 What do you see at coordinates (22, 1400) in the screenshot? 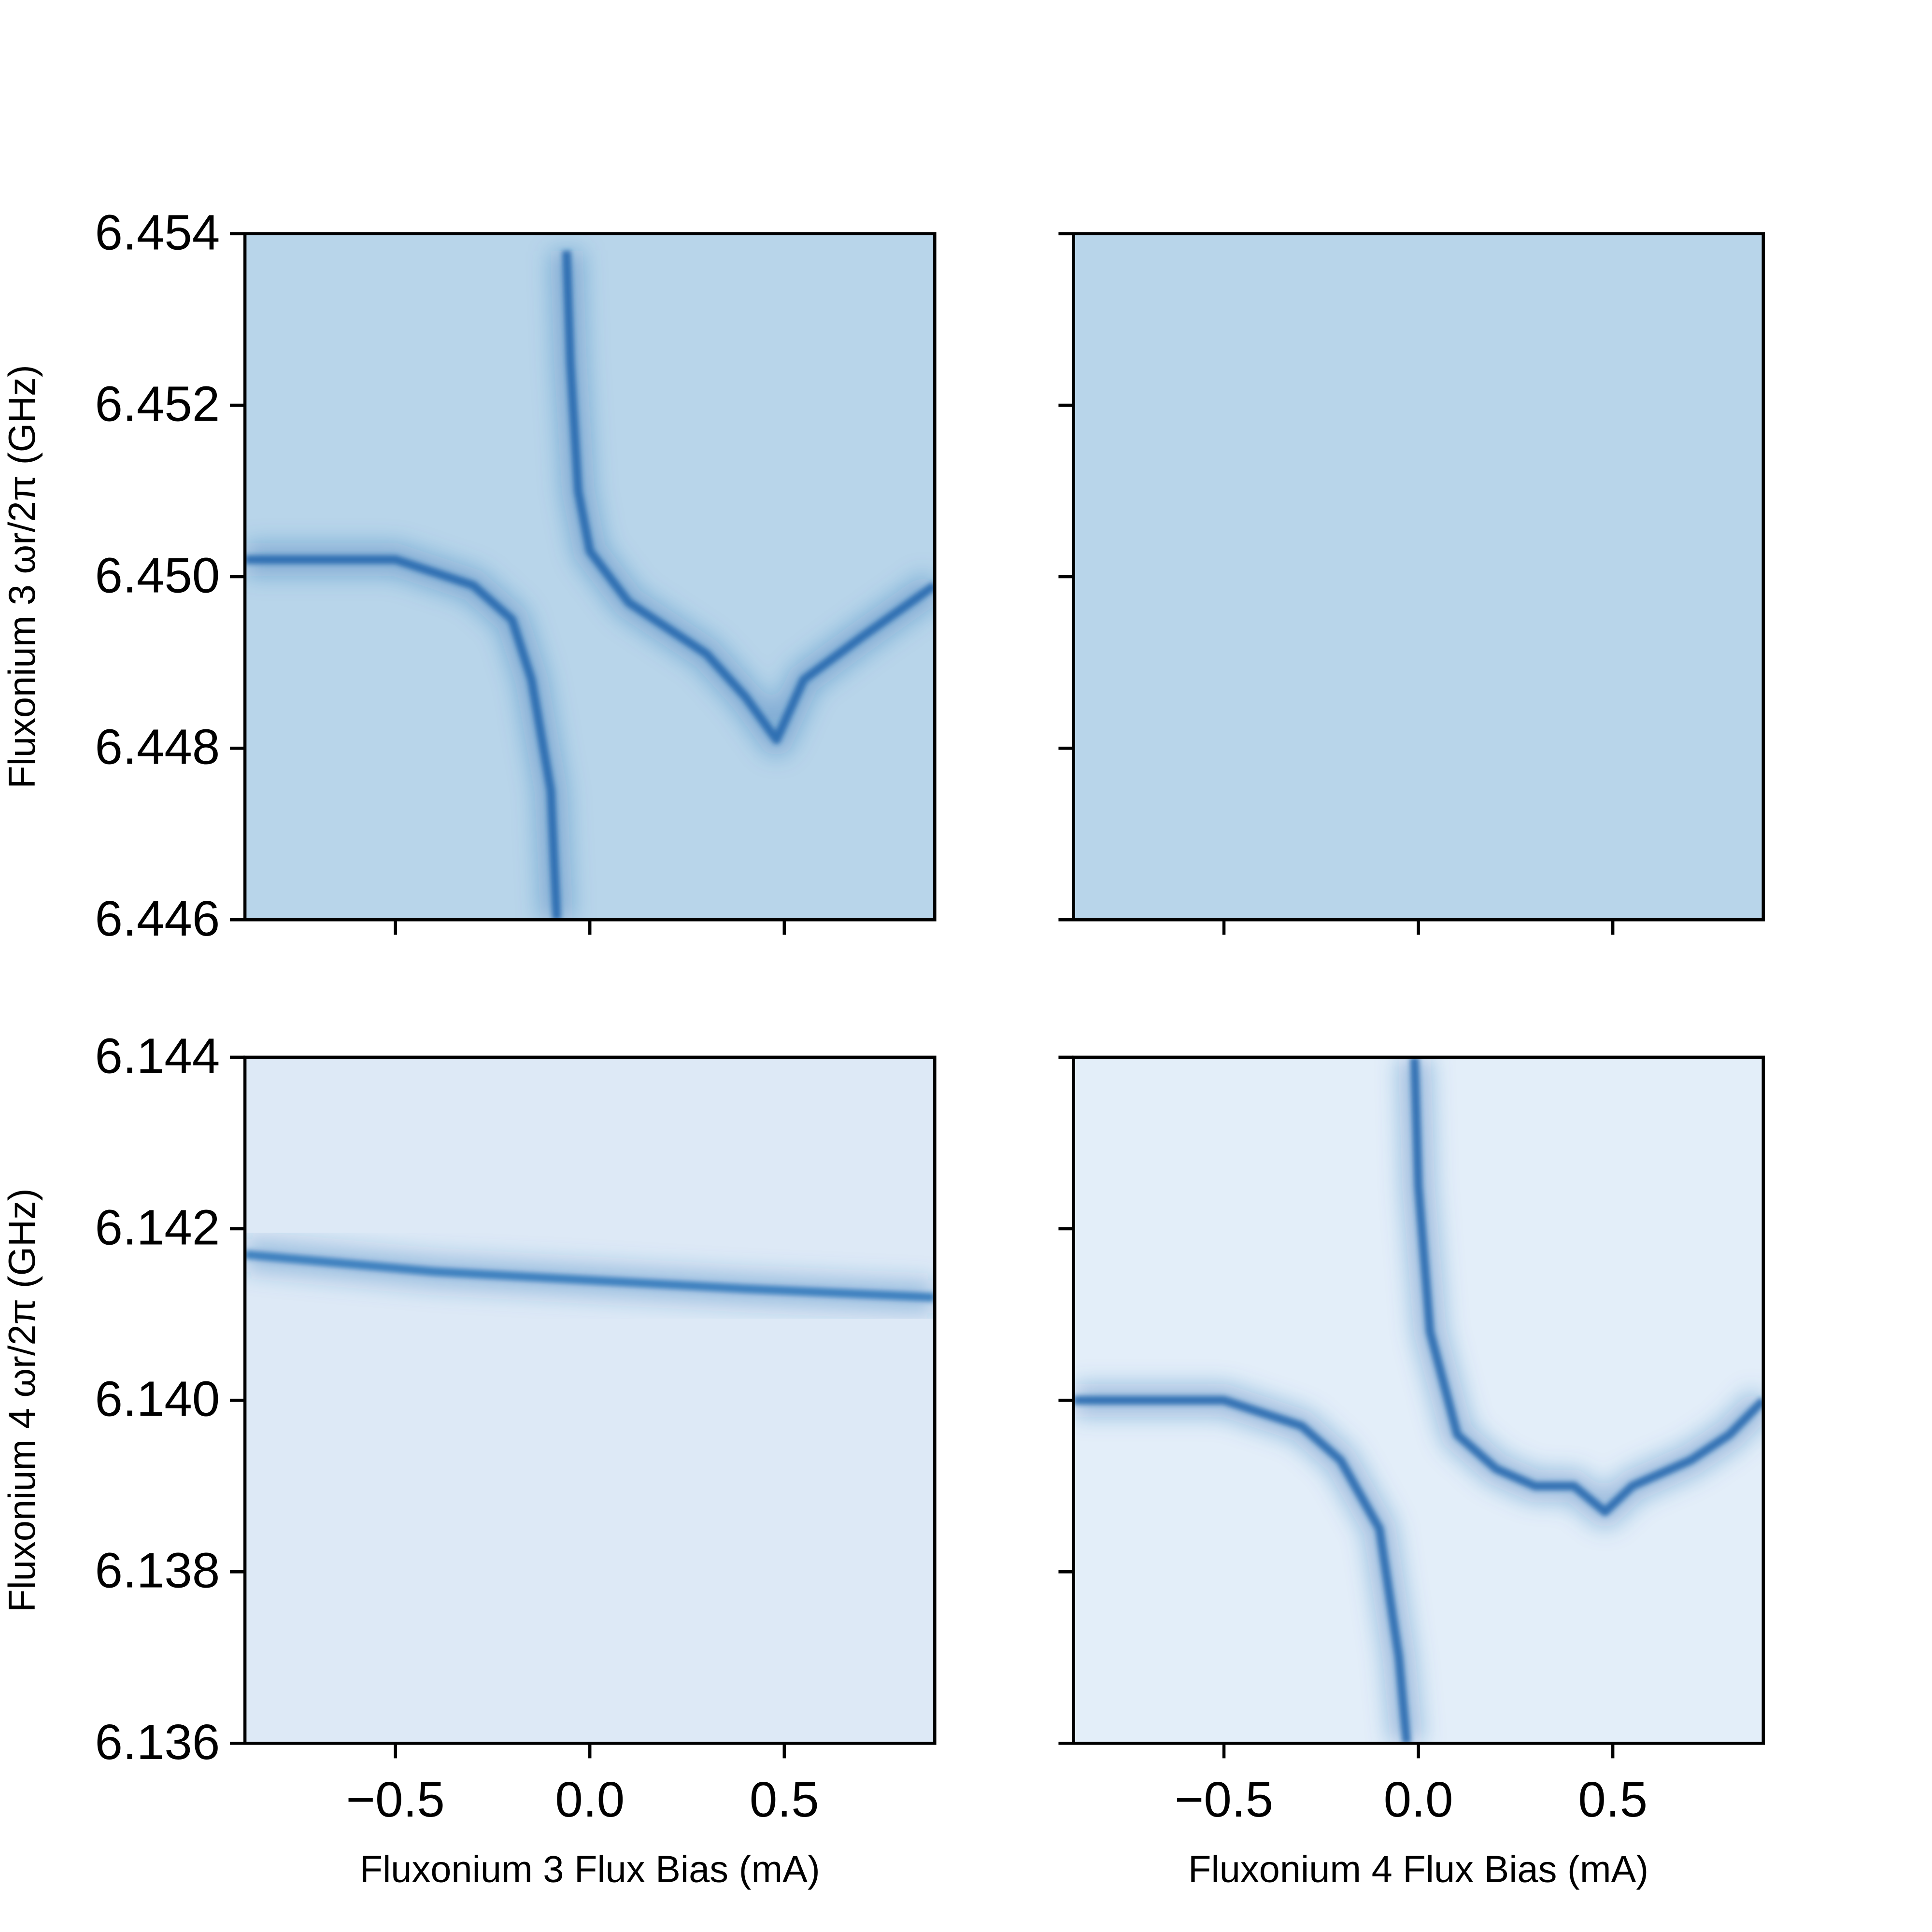
I see `y-axis-label: Fluxonium 4 ωr/2π (GHz)` at bounding box center [22, 1400].